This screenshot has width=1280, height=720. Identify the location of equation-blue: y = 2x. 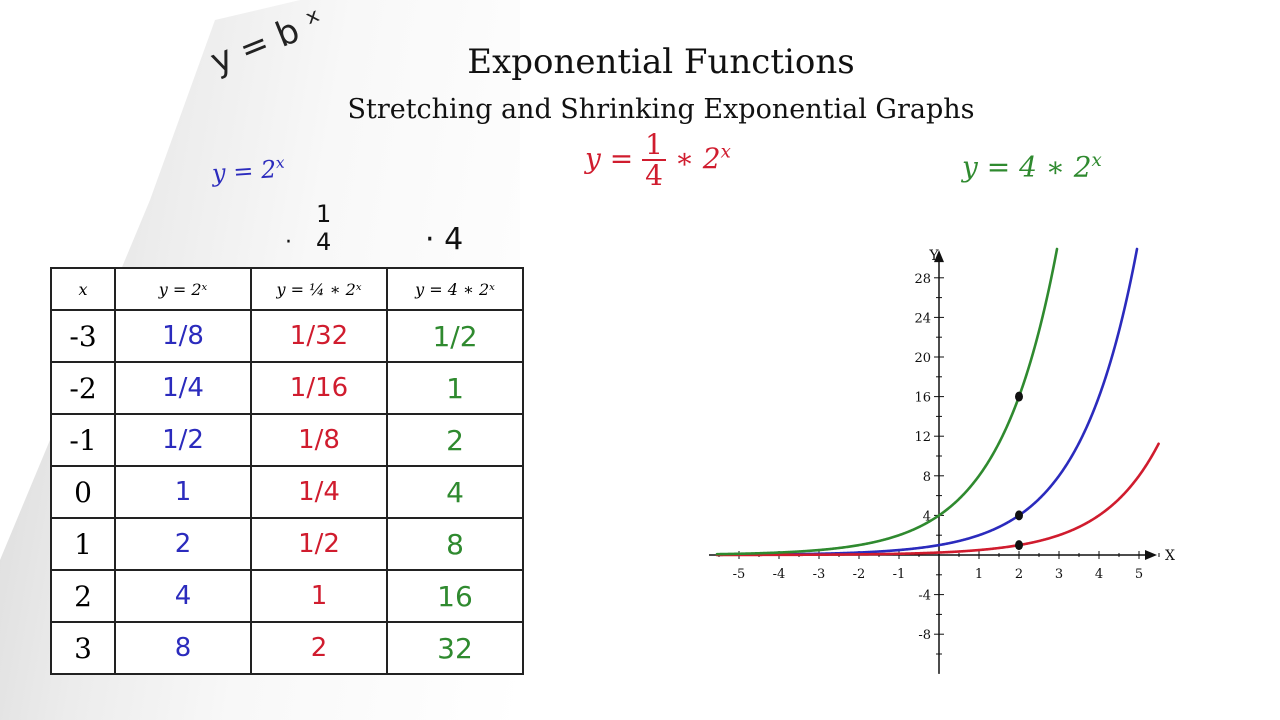
(248, 170).